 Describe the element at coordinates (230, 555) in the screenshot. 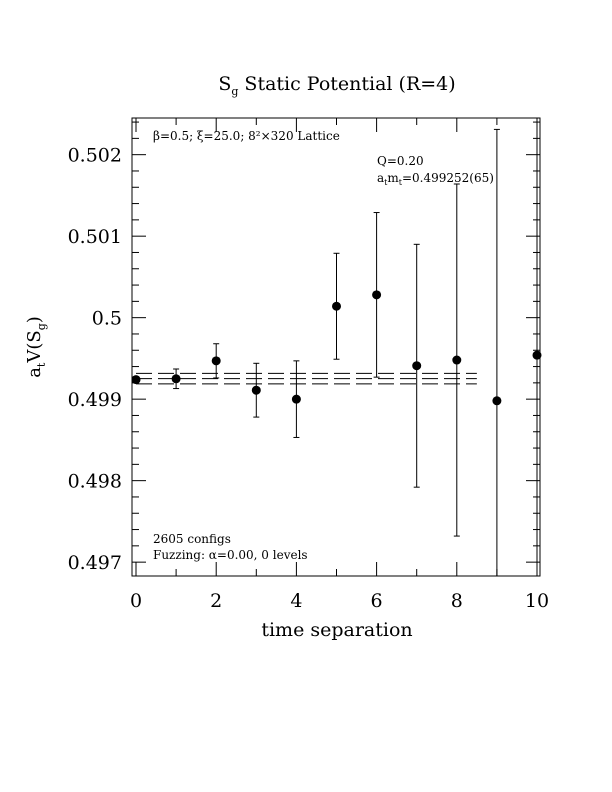

I see `fuzzing-annotation: Fuzzing: α=0.00, 0 levels` at that location.